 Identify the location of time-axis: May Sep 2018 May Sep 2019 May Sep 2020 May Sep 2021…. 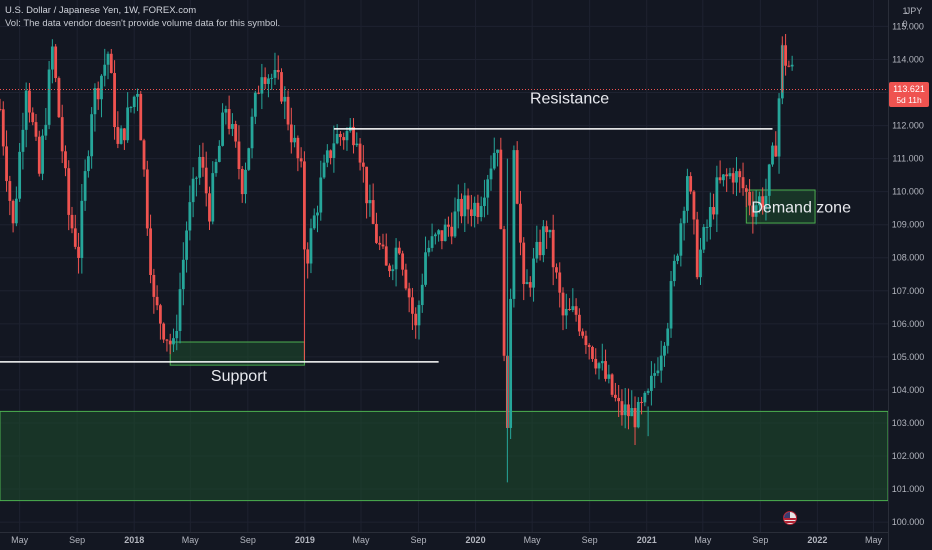
(446, 540).